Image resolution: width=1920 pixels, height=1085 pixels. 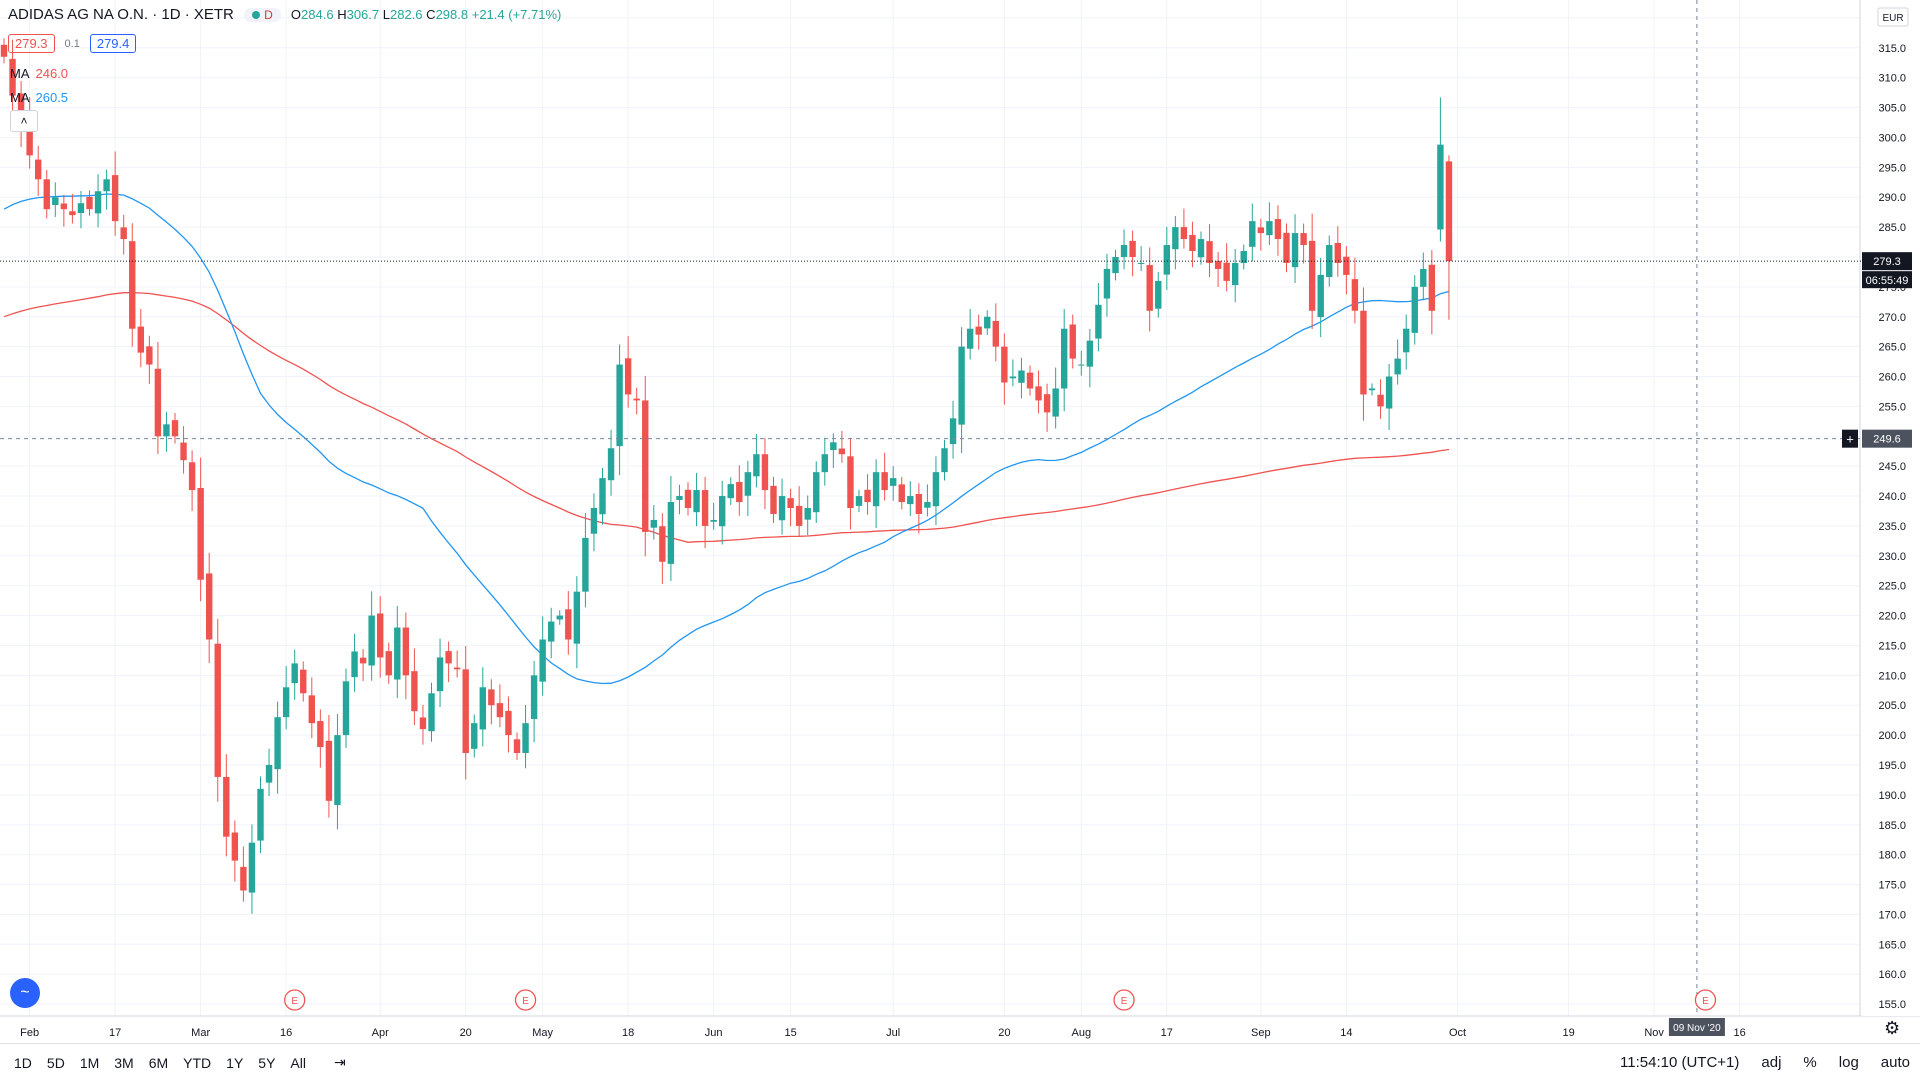 I want to click on last-price-box, so click(x=1887, y=261).